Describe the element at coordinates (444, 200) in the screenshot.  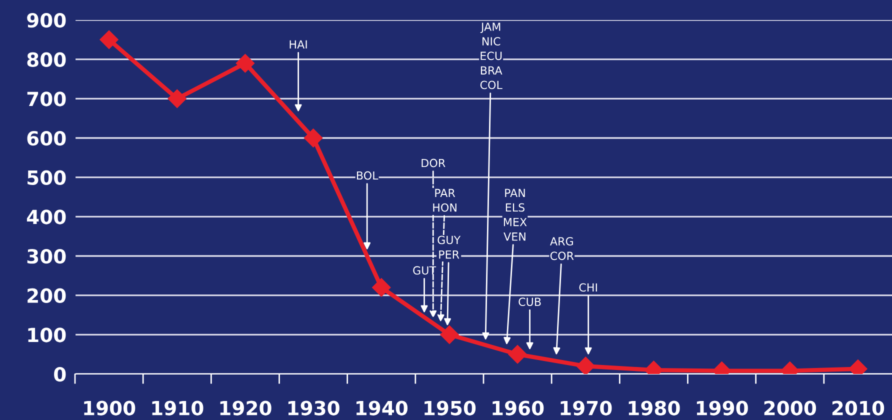
I see `annotation: PAR HON` at that location.